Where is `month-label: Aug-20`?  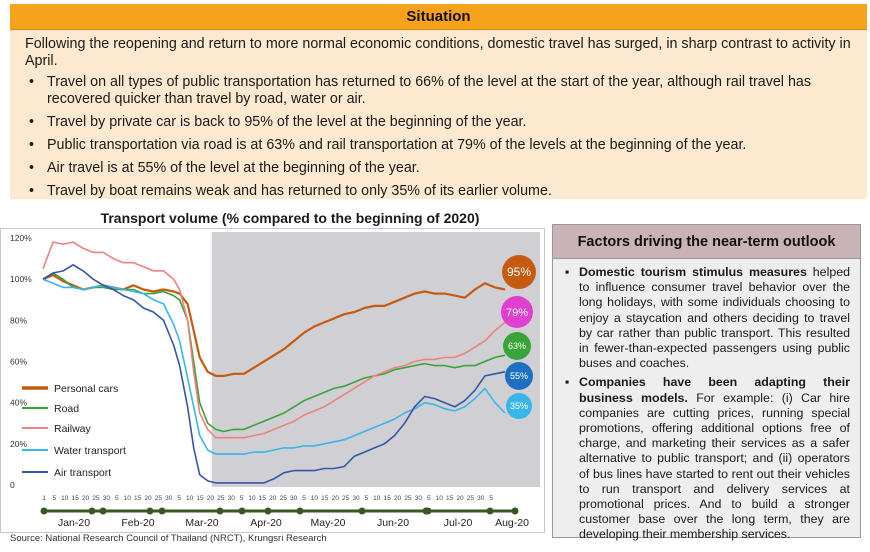 month-label: Aug-20 is located at coordinates (512, 523).